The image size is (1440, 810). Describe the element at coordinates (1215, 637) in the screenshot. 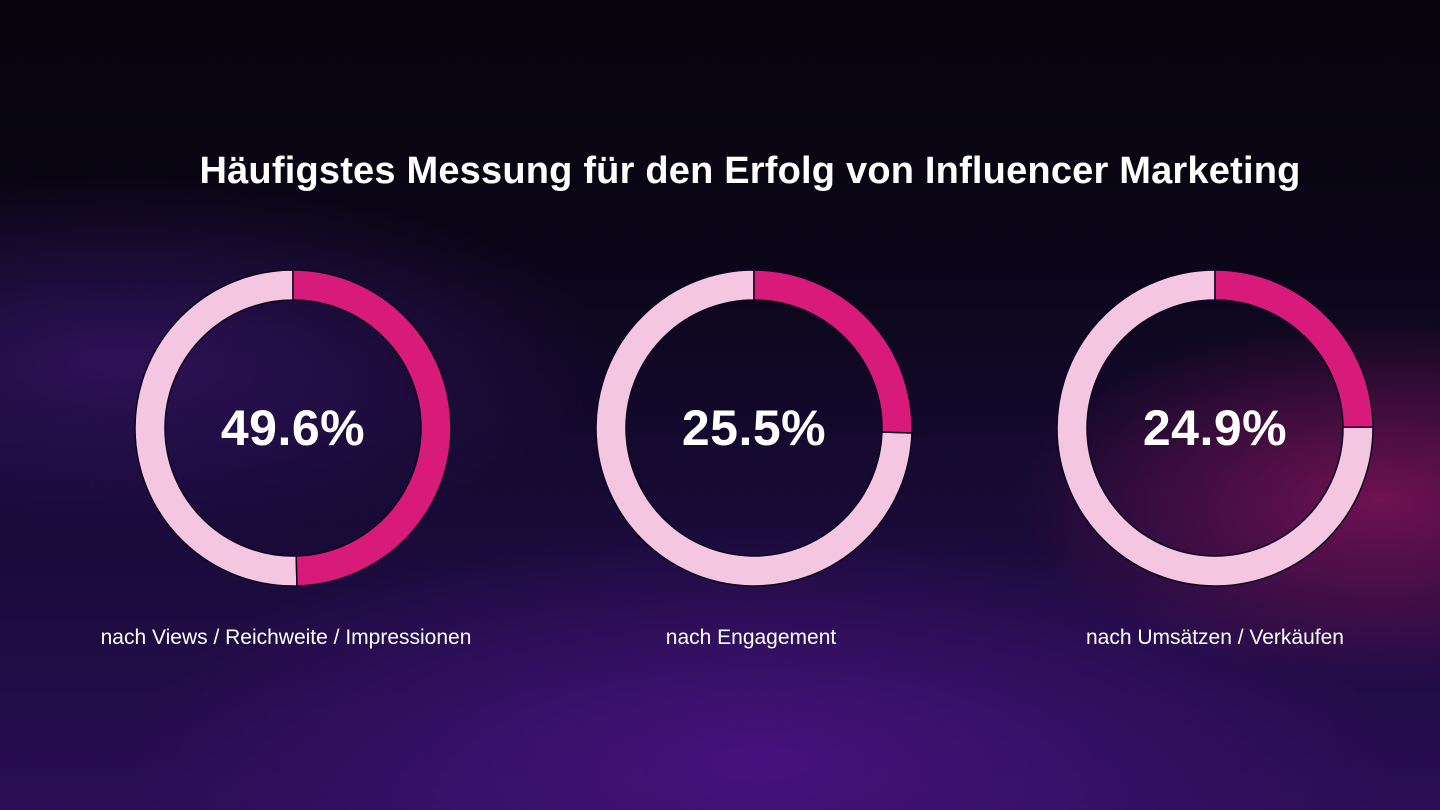

I see `donut-label-sales: nach Umsätzen / Verkäufen` at that location.